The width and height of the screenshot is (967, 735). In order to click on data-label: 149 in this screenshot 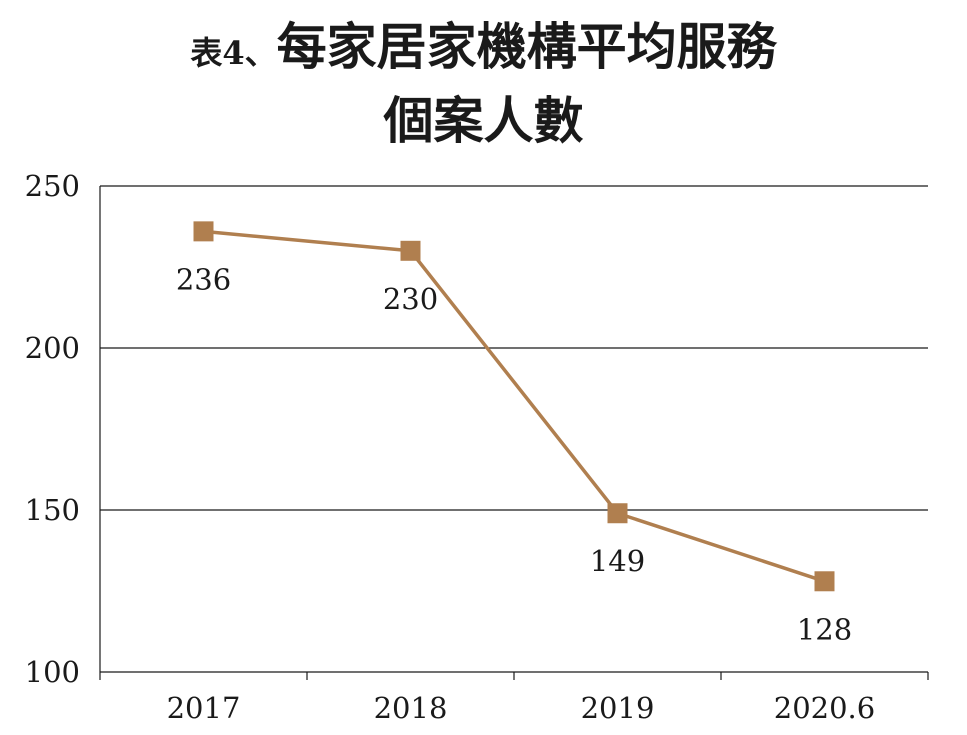, I will do `click(617, 561)`.